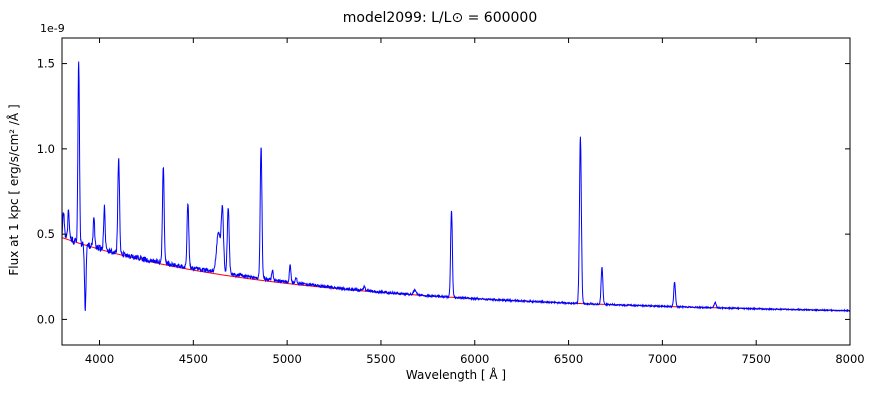 This screenshot has height=400, width=880. What do you see at coordinates (14, 190) in the screenshot?
I see `y-axis-label: Flux at 1 kpc [ erg/s/cm² /Å ]` at bounding box center [14, 190].